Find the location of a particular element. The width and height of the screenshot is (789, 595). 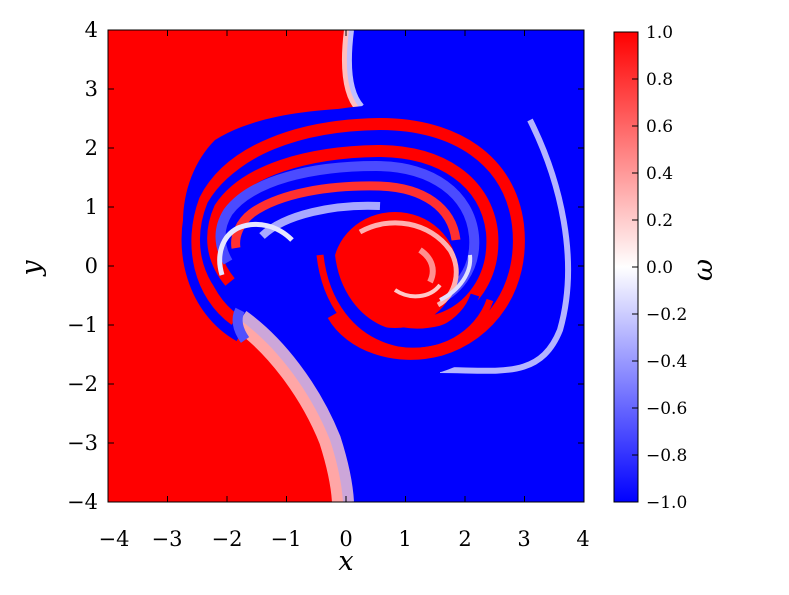

y-tick-label: −4 is located at coordinates (82, 502).